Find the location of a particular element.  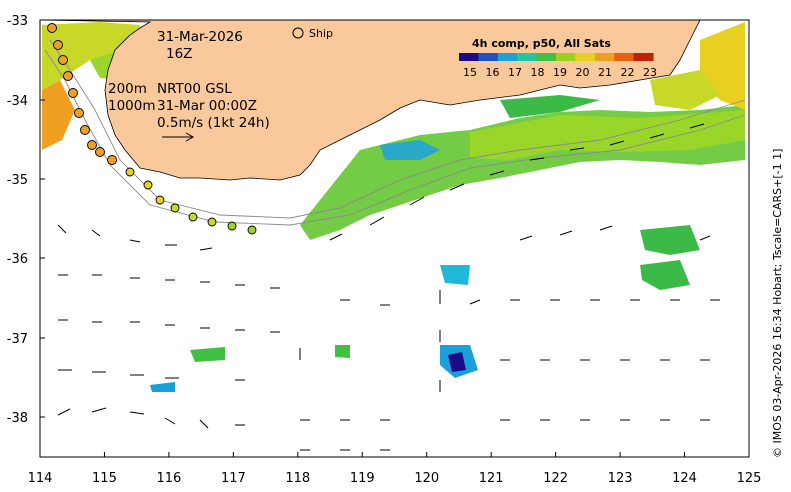

colorbar-label: 20 is located at coordinates (583, 72).